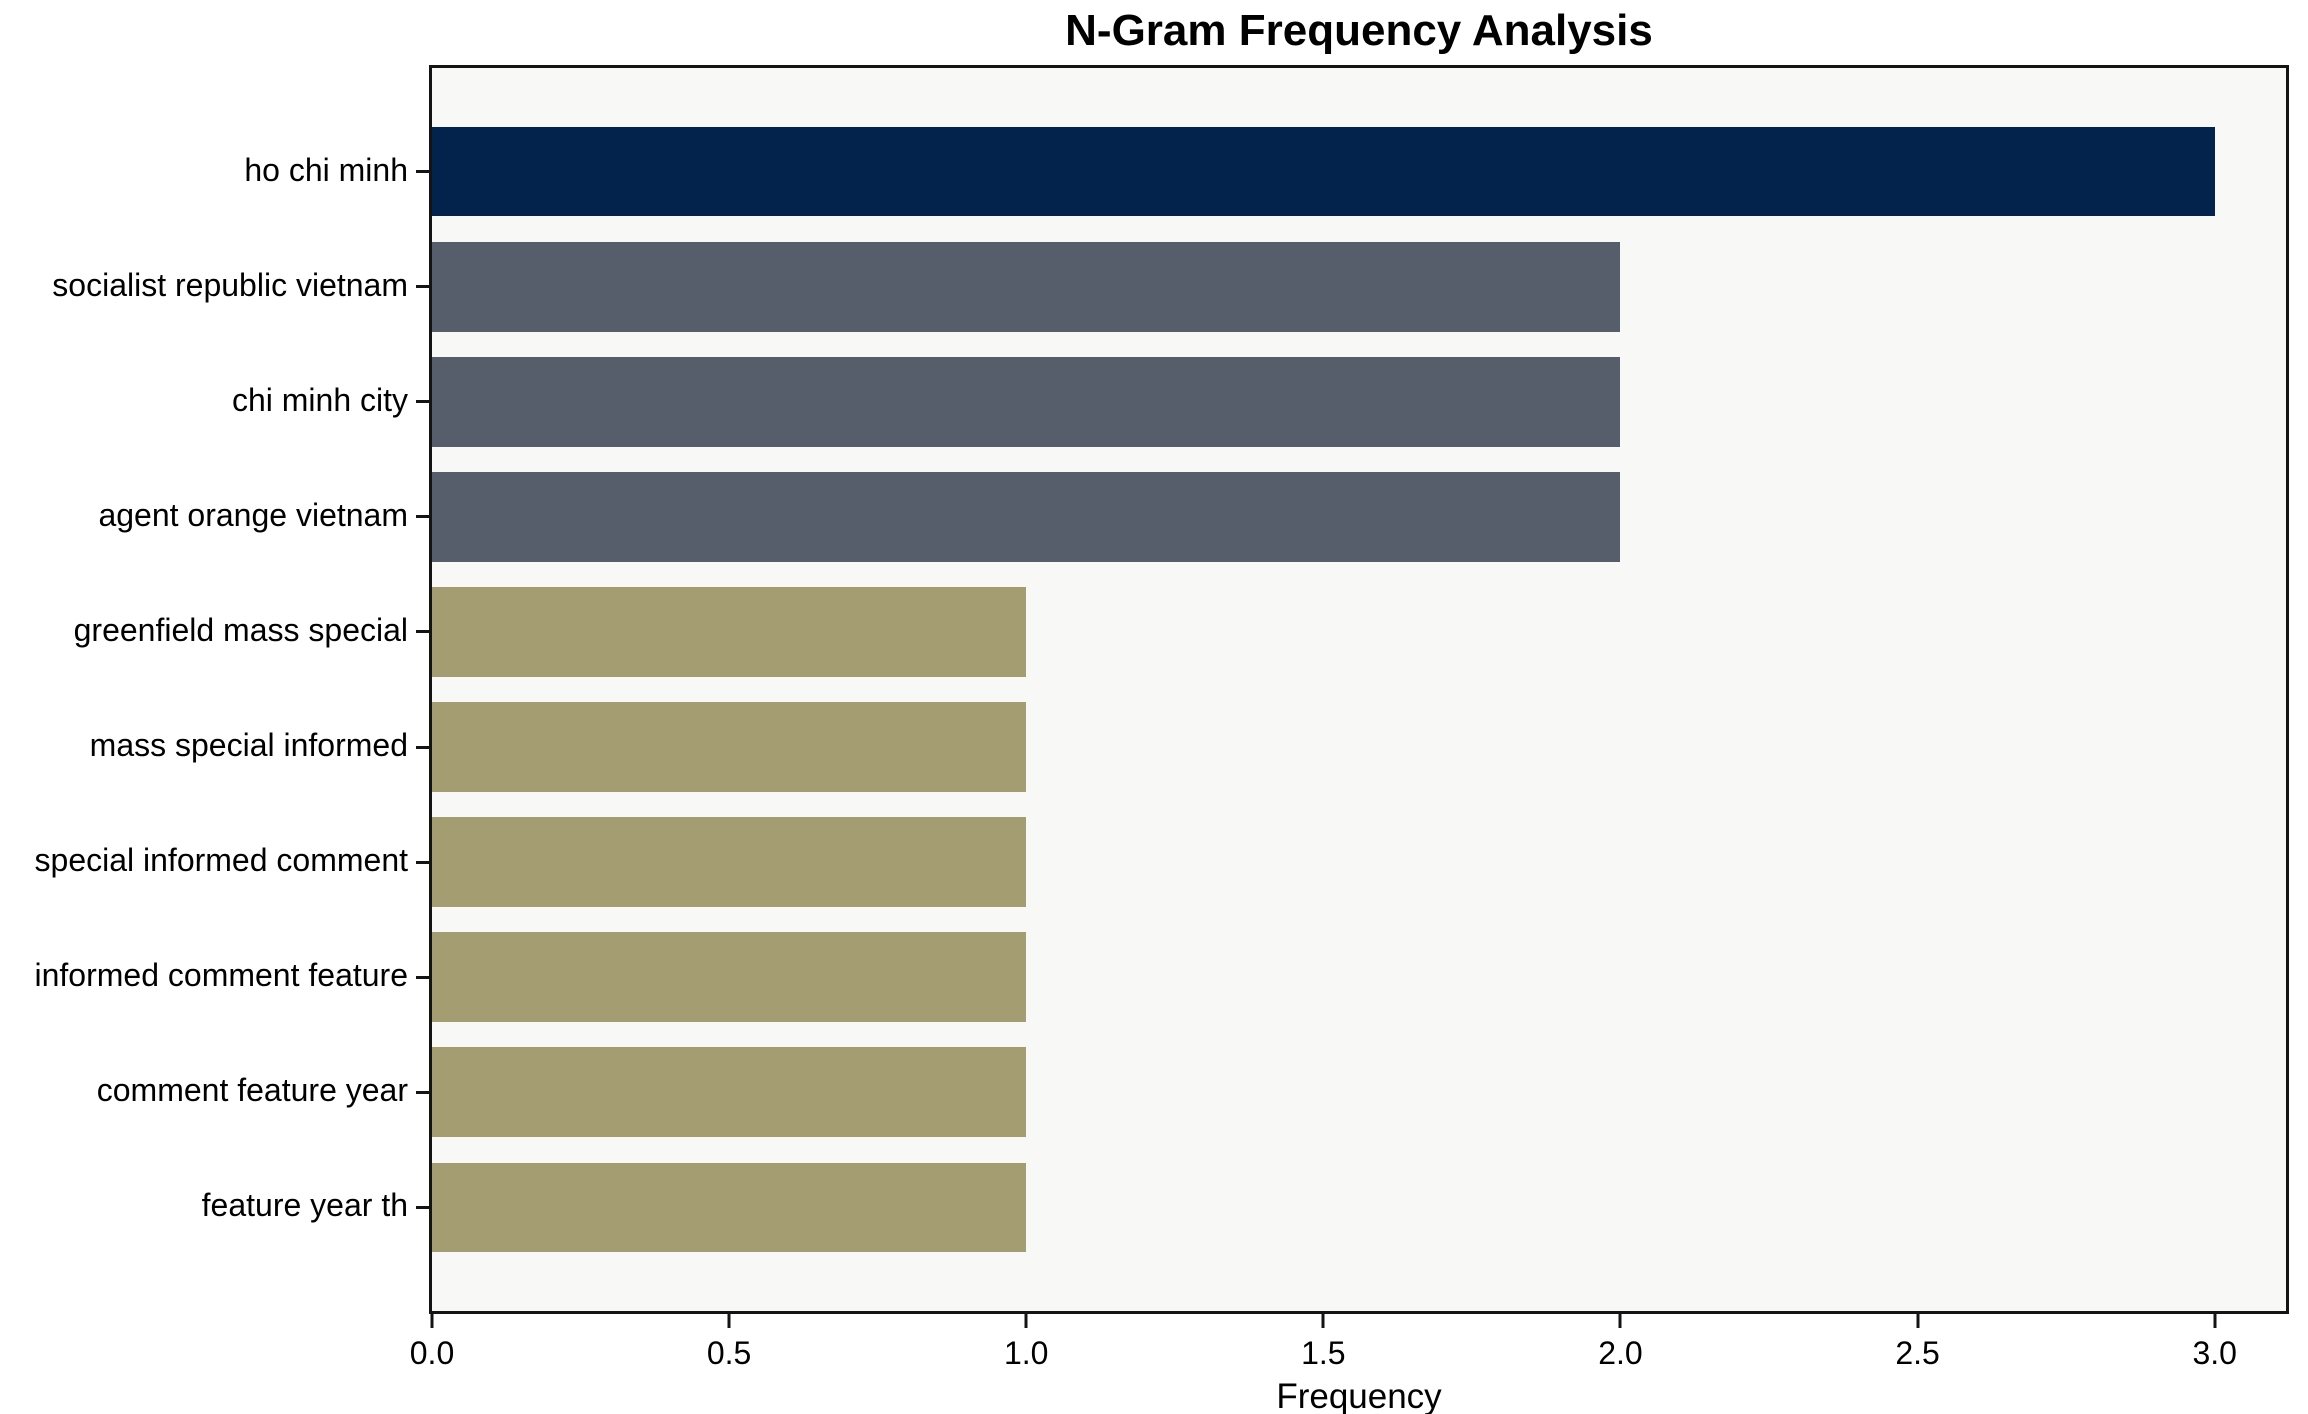  Describe the element at coordinates (1026, 1353) in the screenshot. I see `x-tick-label: 1.0` at that location.